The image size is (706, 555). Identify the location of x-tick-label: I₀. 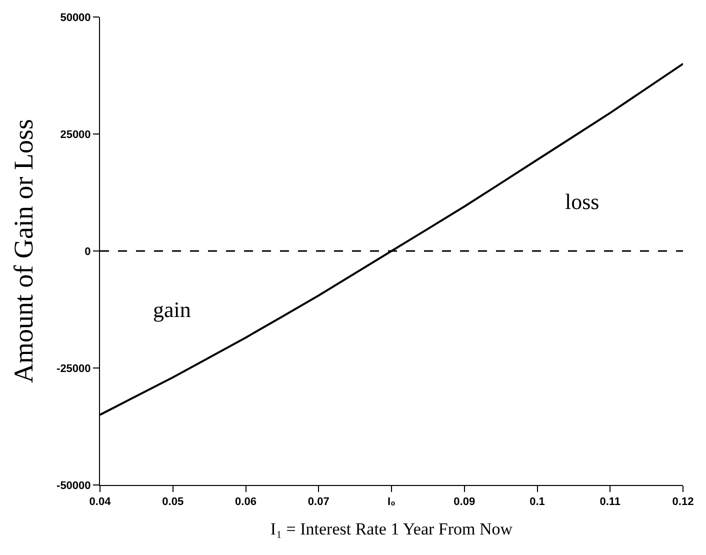
(391, 502).